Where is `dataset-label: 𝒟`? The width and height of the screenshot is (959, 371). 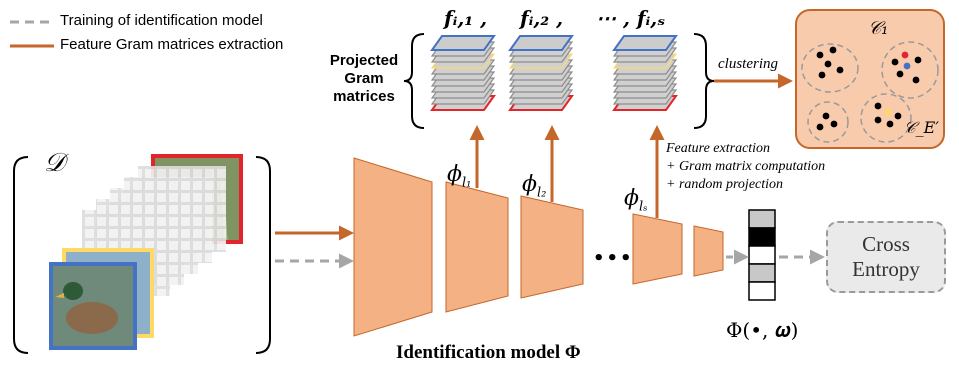
dataset-label: 𝒟 is located at coordinates (54, 163).